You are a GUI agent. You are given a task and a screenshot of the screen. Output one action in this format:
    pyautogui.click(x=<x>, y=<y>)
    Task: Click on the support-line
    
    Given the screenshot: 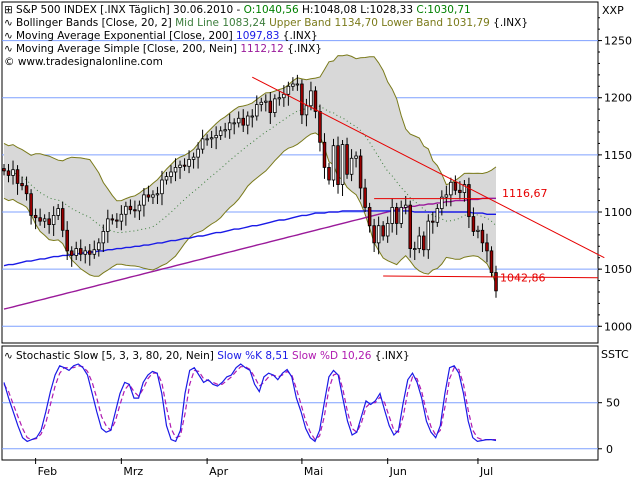 What is the action you would take?
    pyautogui.click(x=491, y=277)
    